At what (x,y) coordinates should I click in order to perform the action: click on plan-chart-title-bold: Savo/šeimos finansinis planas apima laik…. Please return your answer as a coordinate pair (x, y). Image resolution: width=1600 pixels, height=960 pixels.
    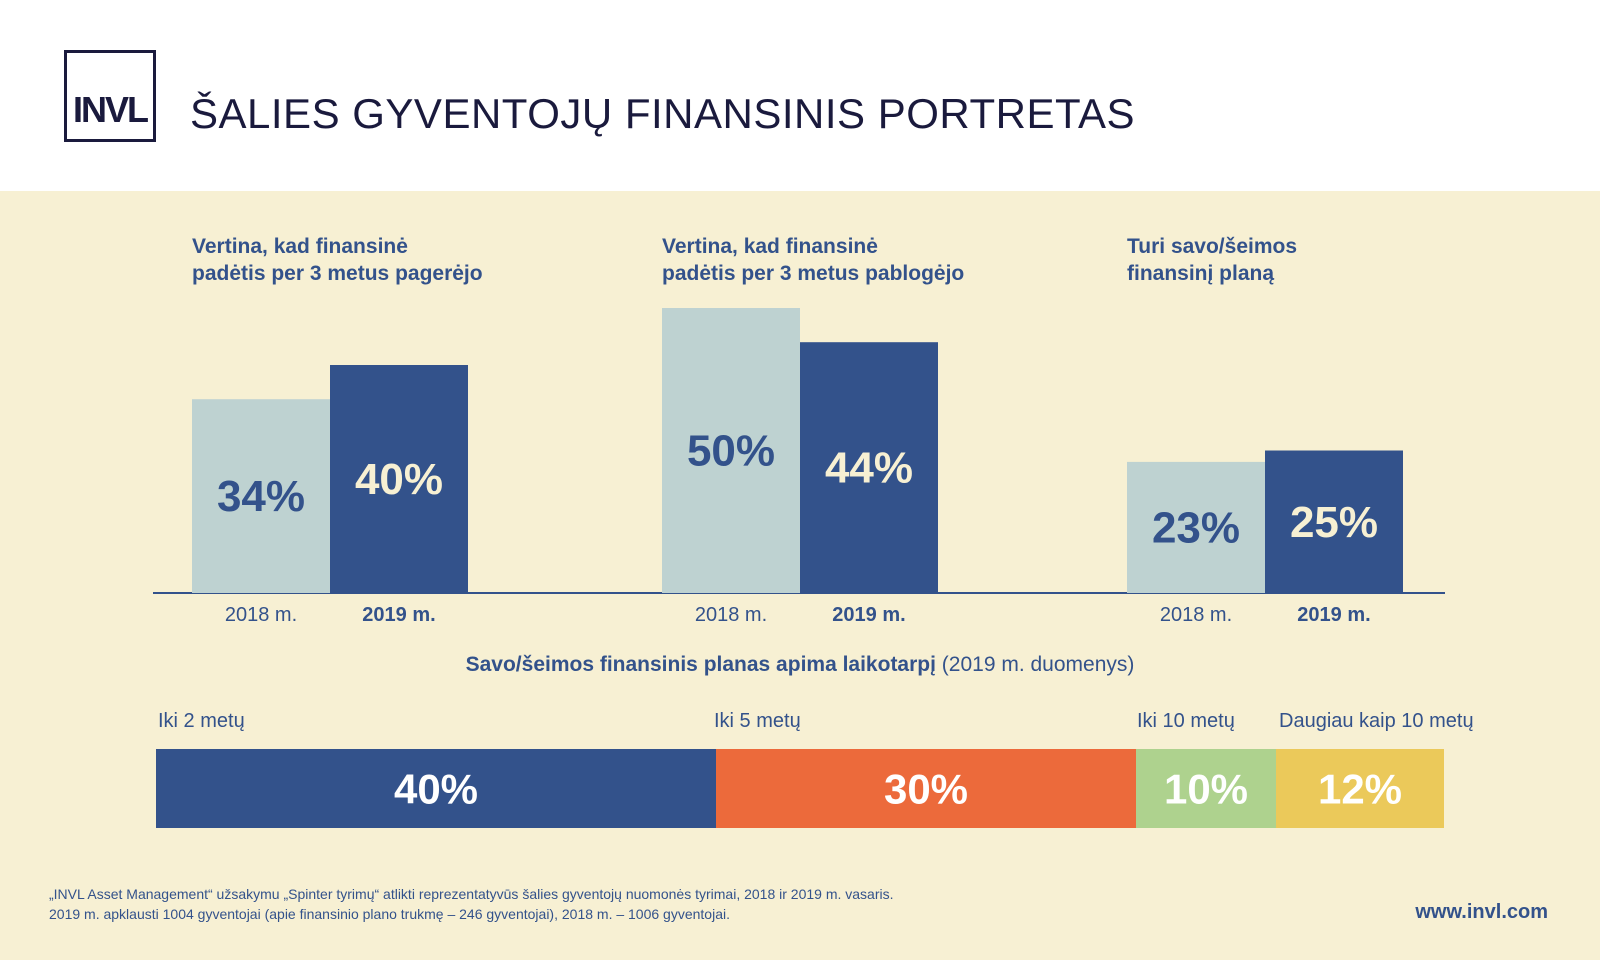
    Looking at the image, I should click on (700, 664).